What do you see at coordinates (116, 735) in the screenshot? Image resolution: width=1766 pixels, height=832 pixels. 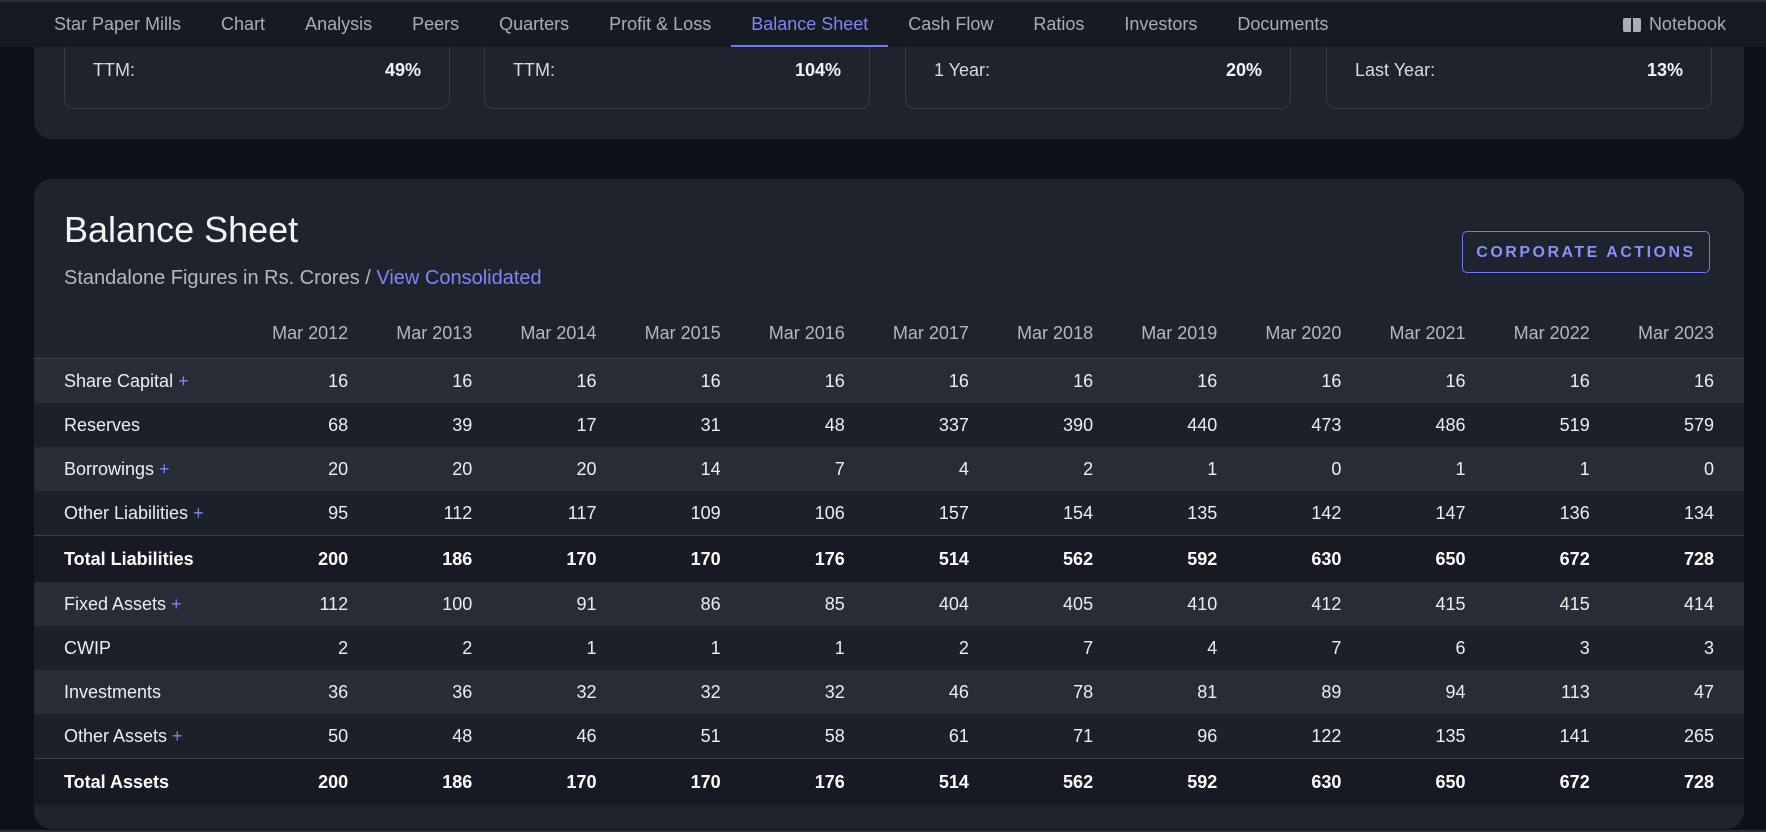 I see `row-label: Other Assets` at bounding box center [116, 735].